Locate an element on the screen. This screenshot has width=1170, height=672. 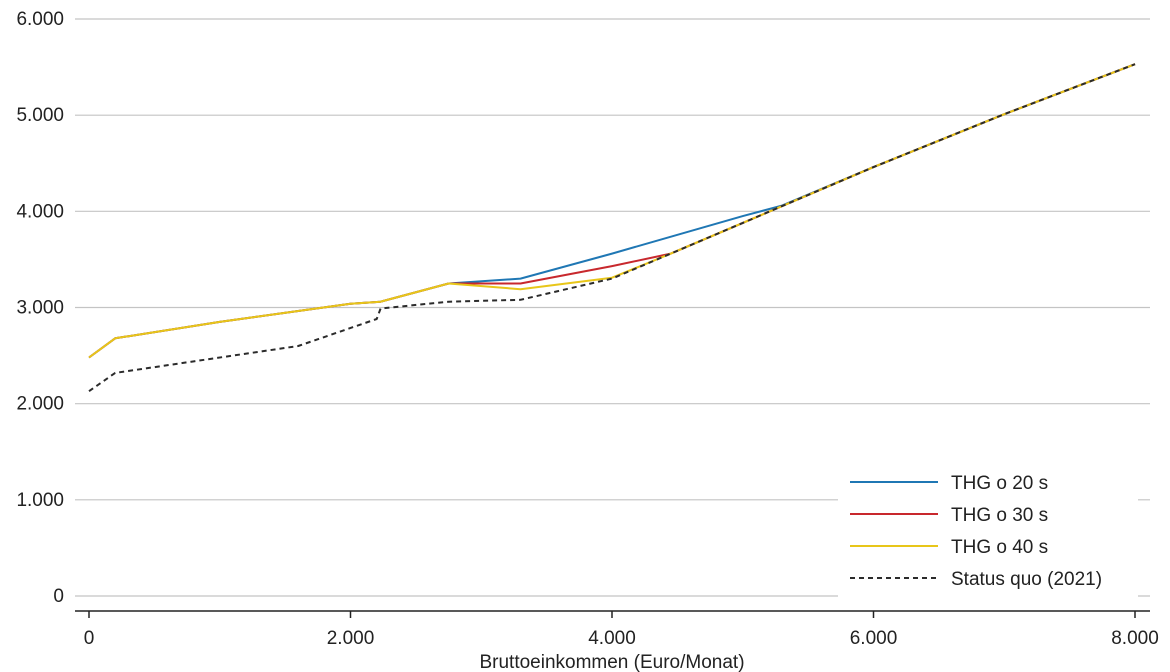
x-tick-label: 2.000 is located at coordinates (351, 638).